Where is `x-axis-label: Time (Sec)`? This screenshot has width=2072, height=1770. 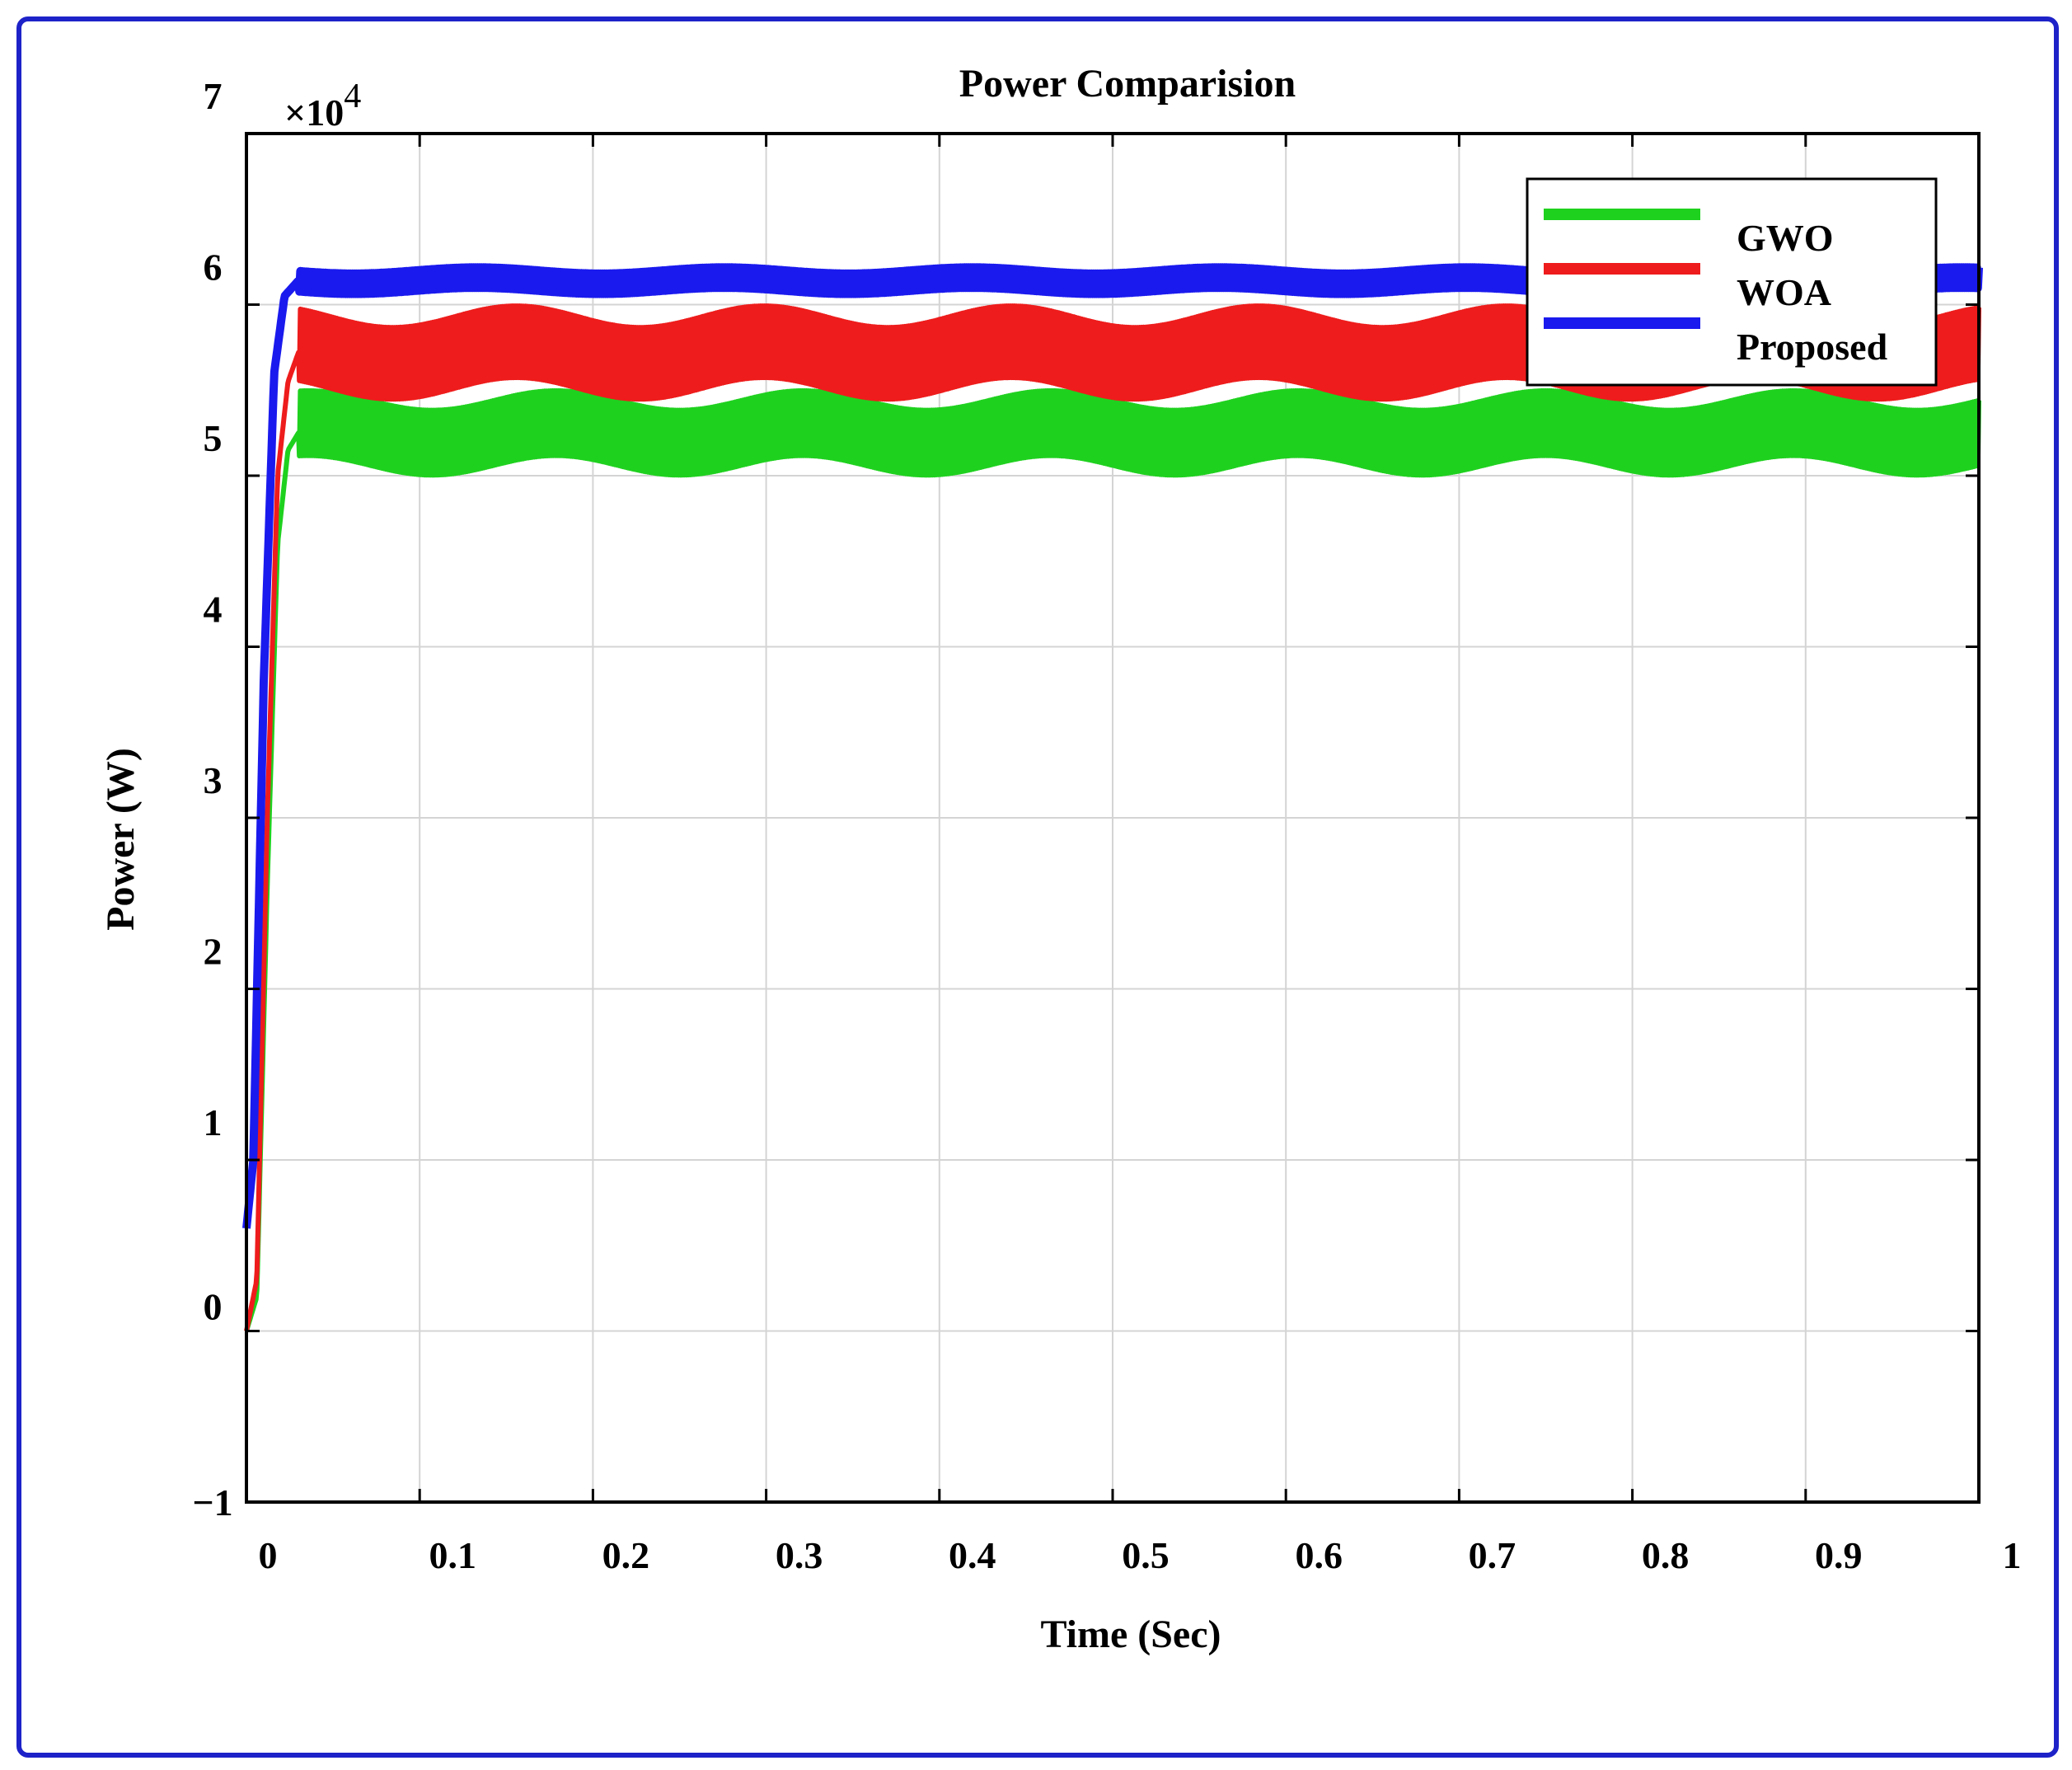
x-axis-label: Time (Sec) is located at coordinates (1130, 1634).